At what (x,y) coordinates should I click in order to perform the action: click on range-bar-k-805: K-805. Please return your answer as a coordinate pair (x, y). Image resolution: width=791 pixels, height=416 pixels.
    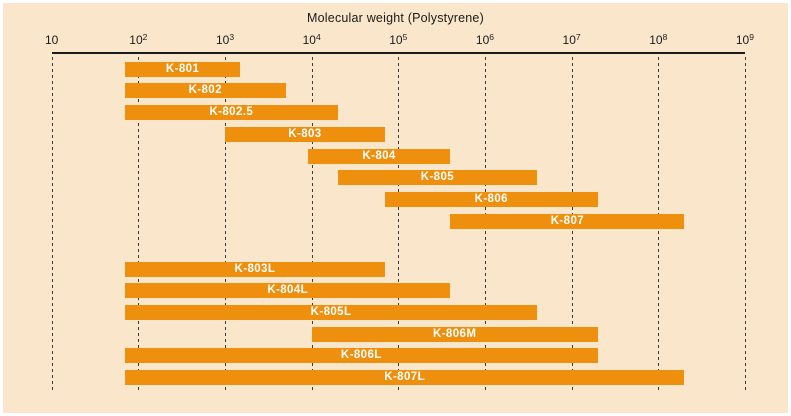
    Looking at the image, I should click on (437, 178).